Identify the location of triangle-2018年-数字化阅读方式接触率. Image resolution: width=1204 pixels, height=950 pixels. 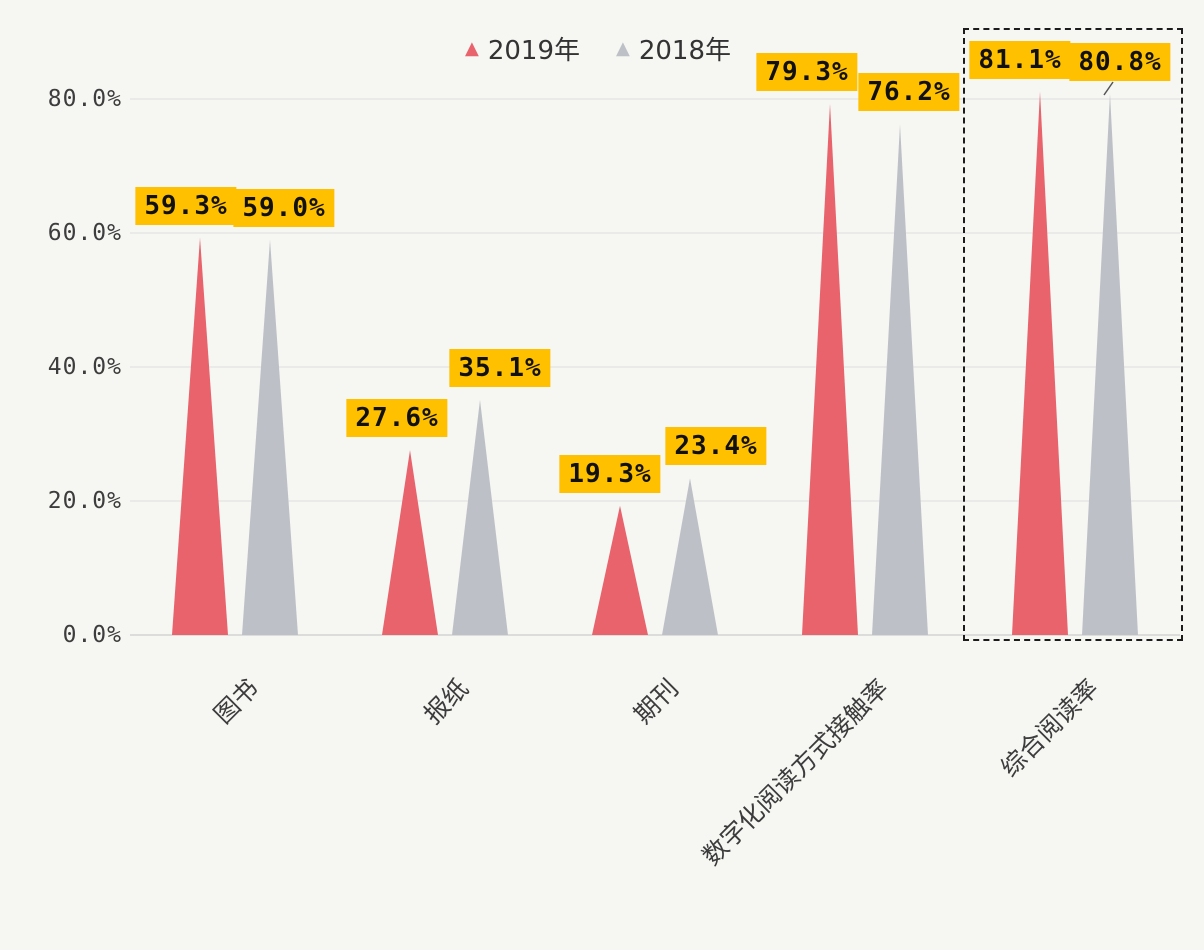
(900, 380).